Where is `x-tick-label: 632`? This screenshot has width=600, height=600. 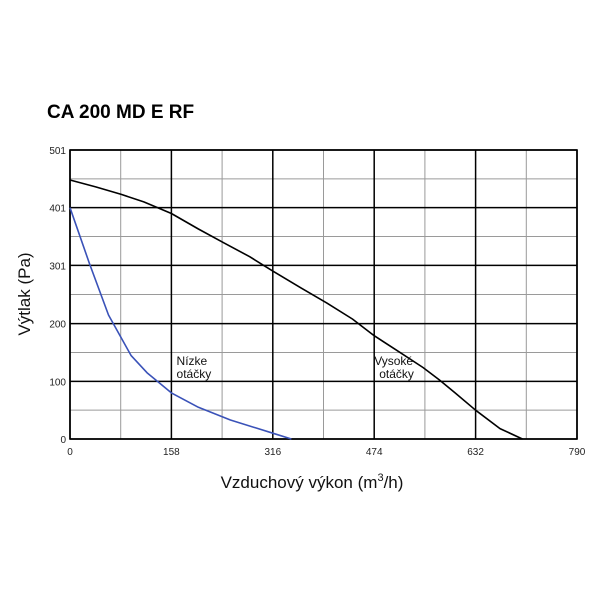 x-tick-label: 632 is located at coordinates (475, 452).